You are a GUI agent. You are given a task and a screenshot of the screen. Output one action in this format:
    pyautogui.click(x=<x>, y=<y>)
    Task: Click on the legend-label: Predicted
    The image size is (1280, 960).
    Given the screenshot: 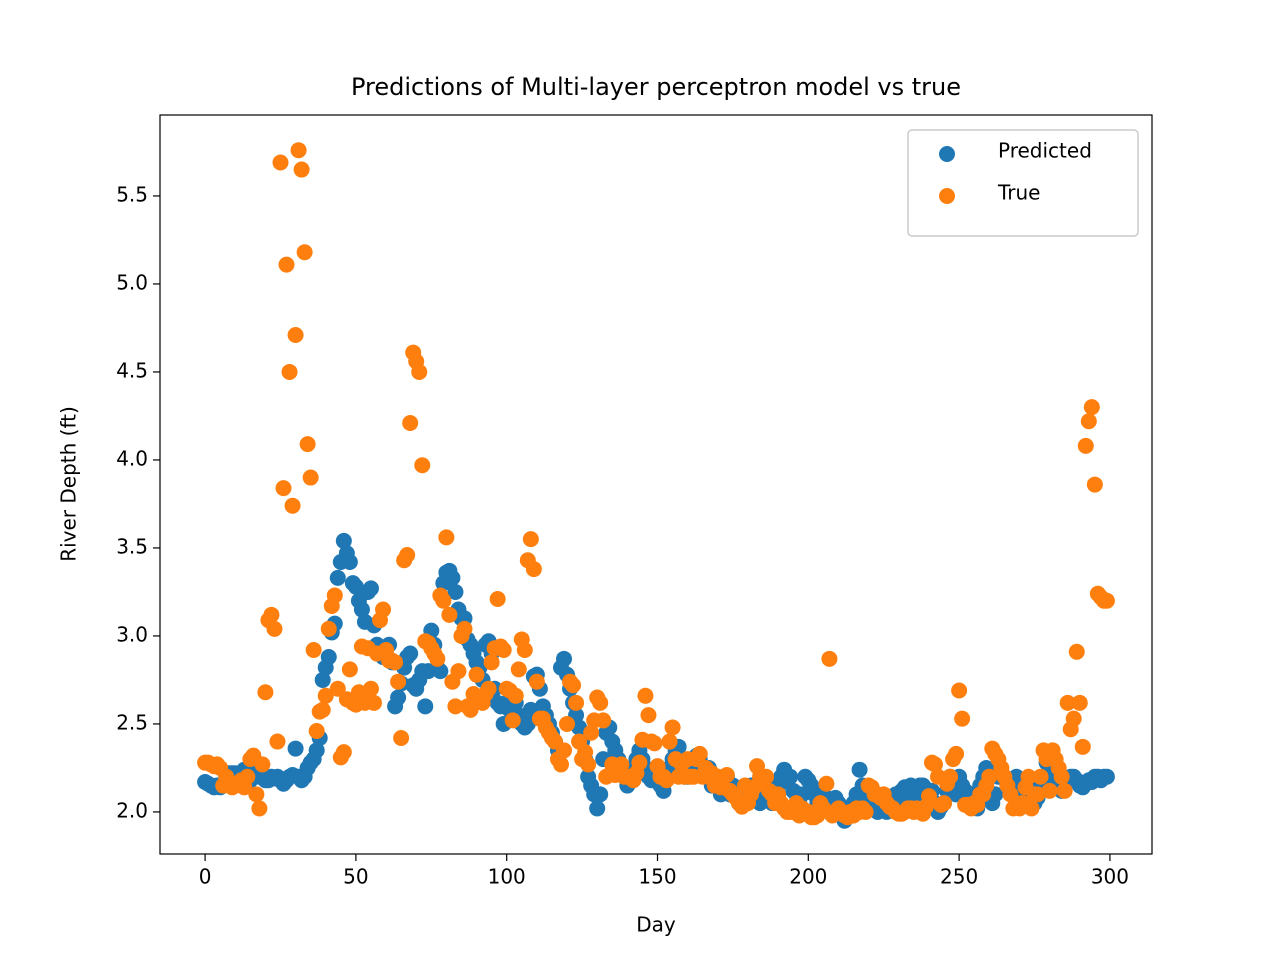 What is the action you would take?
    pyautogui.click(x=1045, y=151)
    